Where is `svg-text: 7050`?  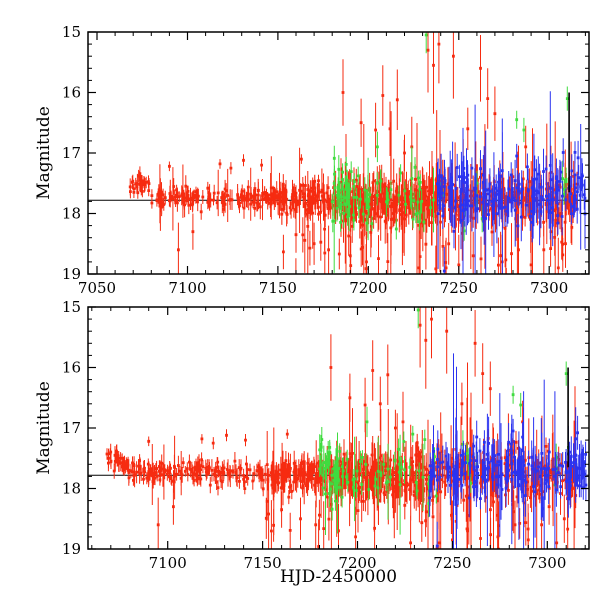
svg-text: 7050 is located at coordinates (97, 288).